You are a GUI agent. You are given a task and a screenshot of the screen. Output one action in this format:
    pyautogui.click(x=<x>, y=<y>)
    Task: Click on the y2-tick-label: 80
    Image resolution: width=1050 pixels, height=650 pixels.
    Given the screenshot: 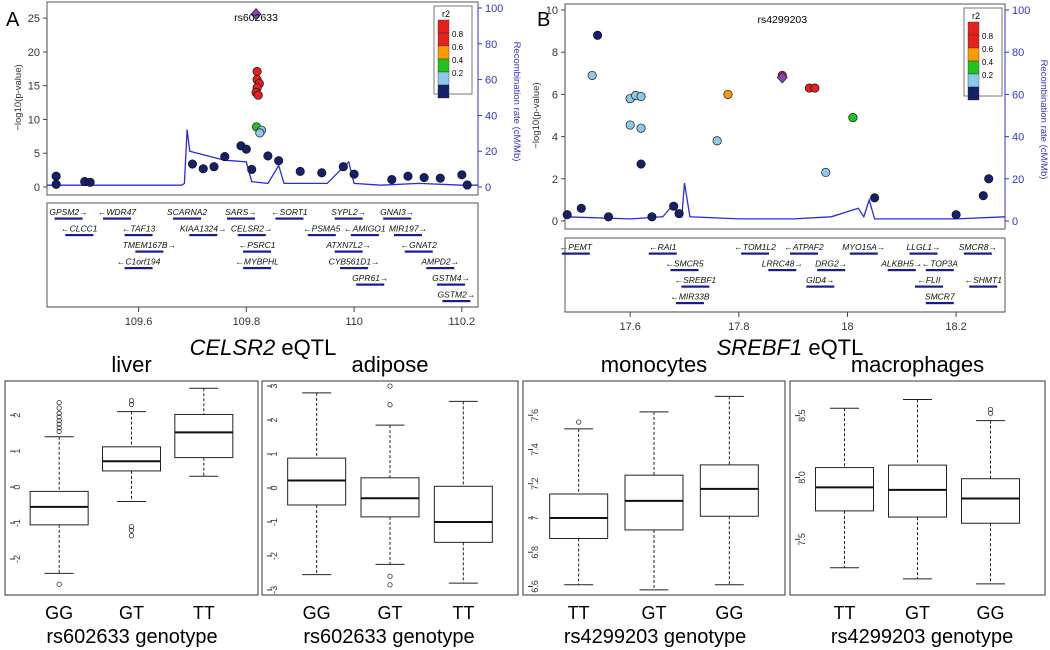 What is the action you would take?
    pyautogui.click(x=491, y=45)
    